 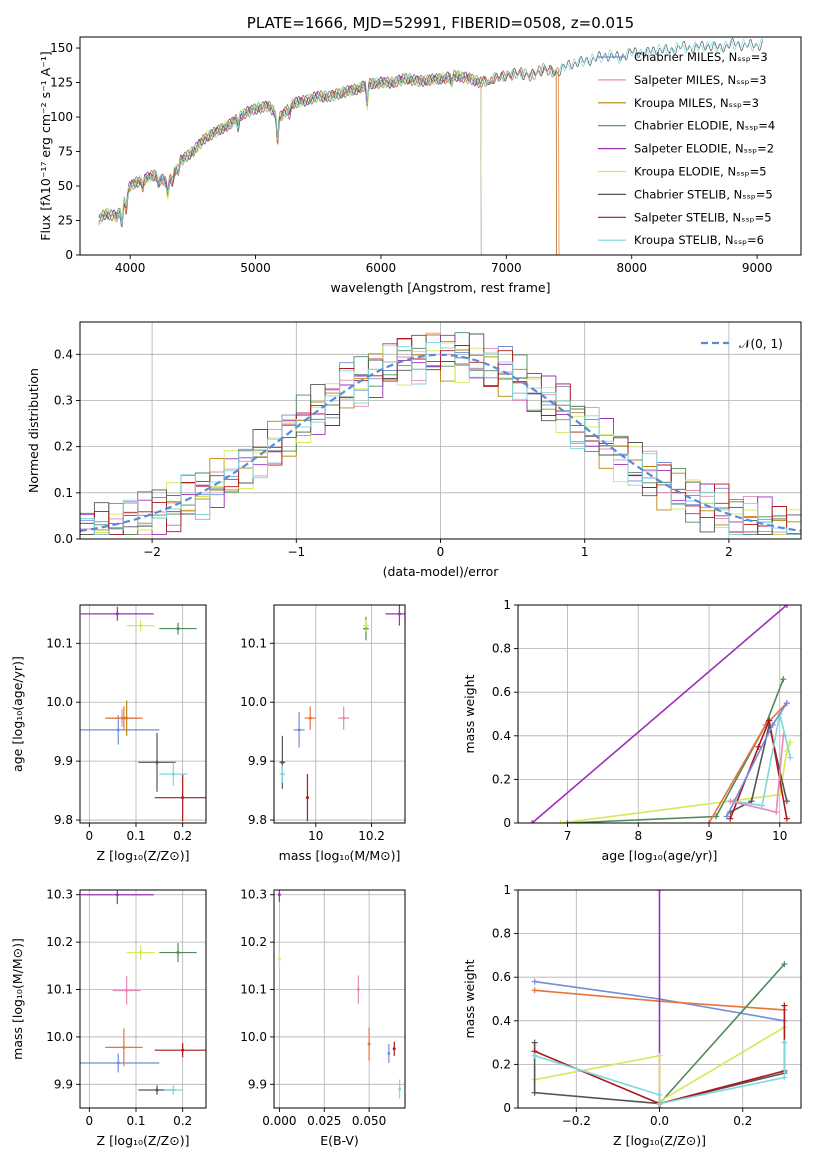 I want to click on x-tick-label: 1, so click(x=585, y=552).